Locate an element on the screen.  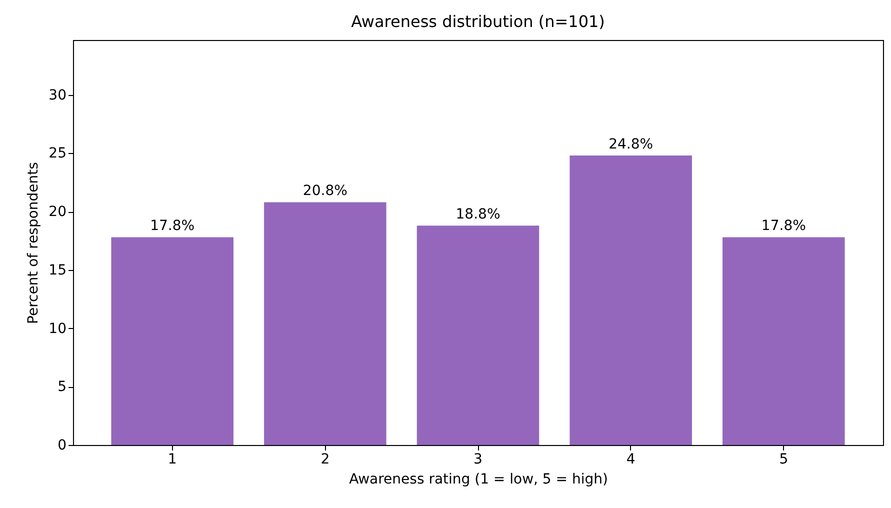
x-tick-label: 4 is located at coordinates (631, 460).